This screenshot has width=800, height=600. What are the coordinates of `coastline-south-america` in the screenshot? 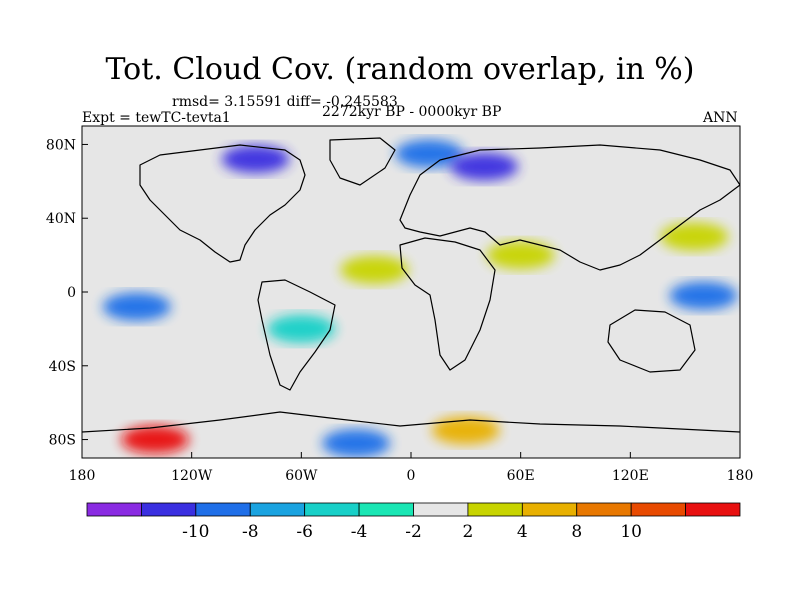 It's located at (296, 335).